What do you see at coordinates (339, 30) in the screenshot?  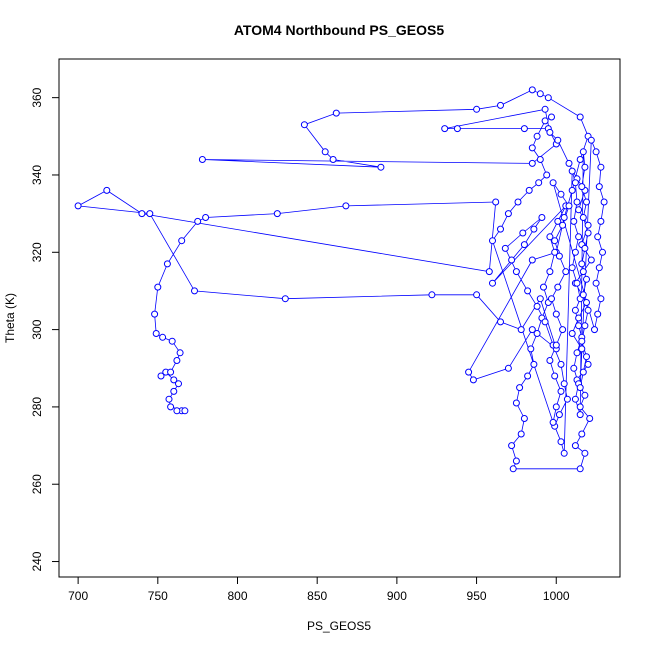 I see `chart-title: ATOM4 Northbound PS_GEOS5` at bounding box center [339, 30].